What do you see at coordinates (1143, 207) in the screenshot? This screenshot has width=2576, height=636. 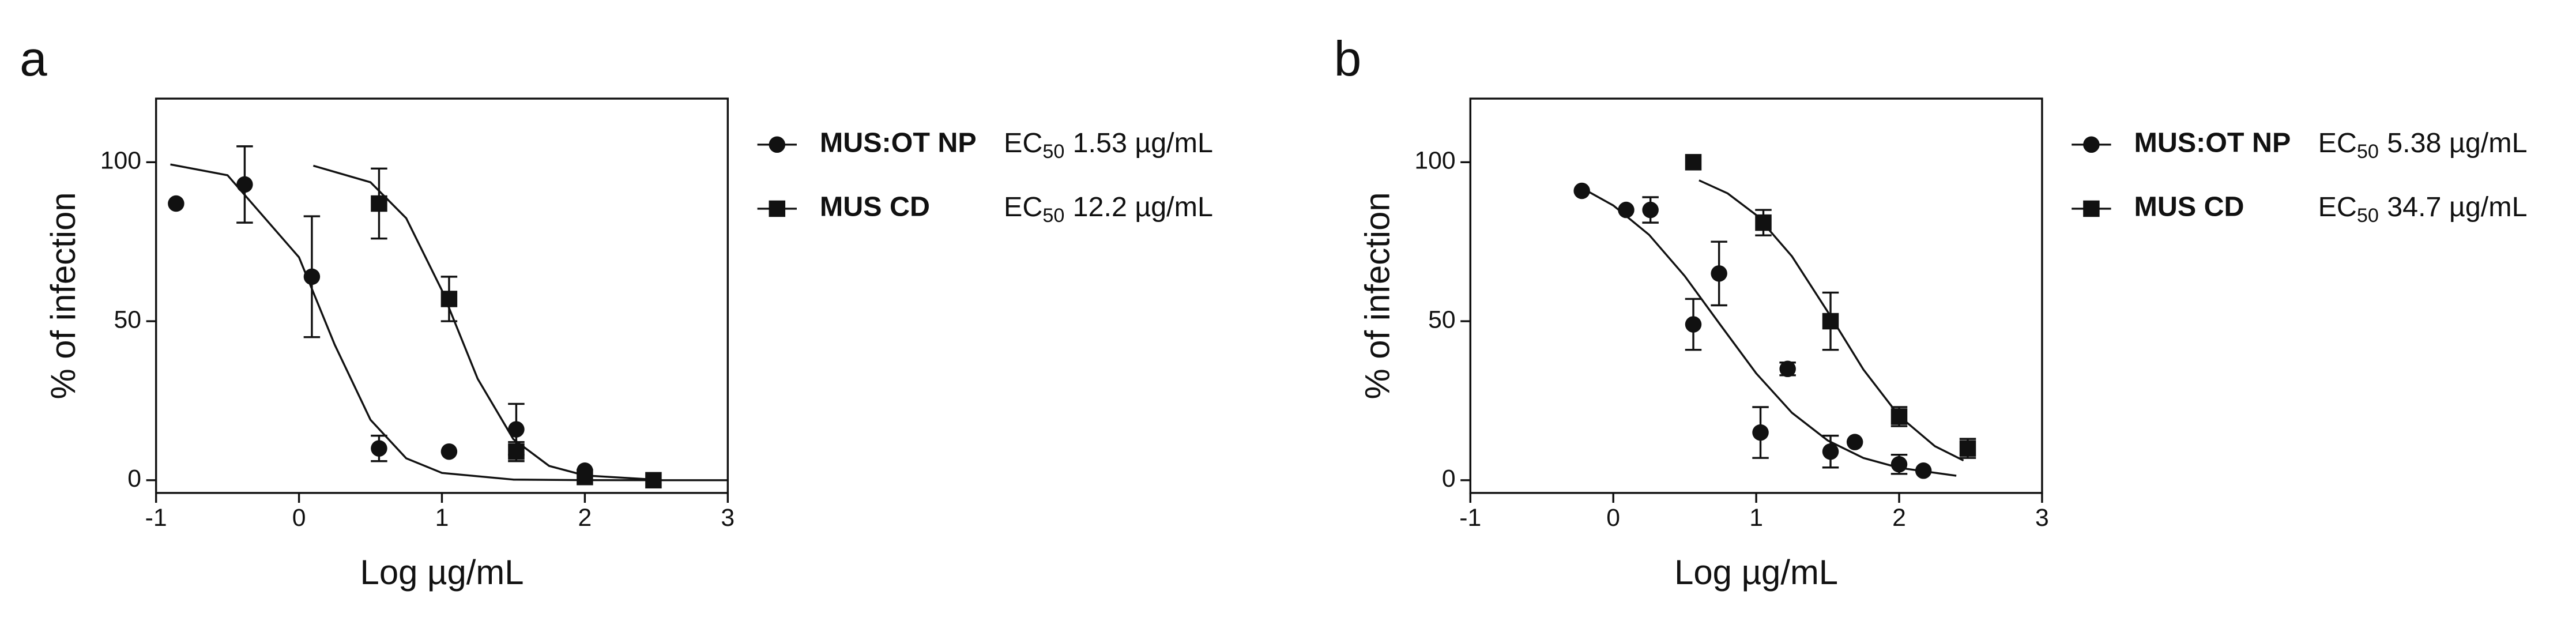 I see `ec-value: 12.2 µg/mL` at bounding box center [1143, 207].